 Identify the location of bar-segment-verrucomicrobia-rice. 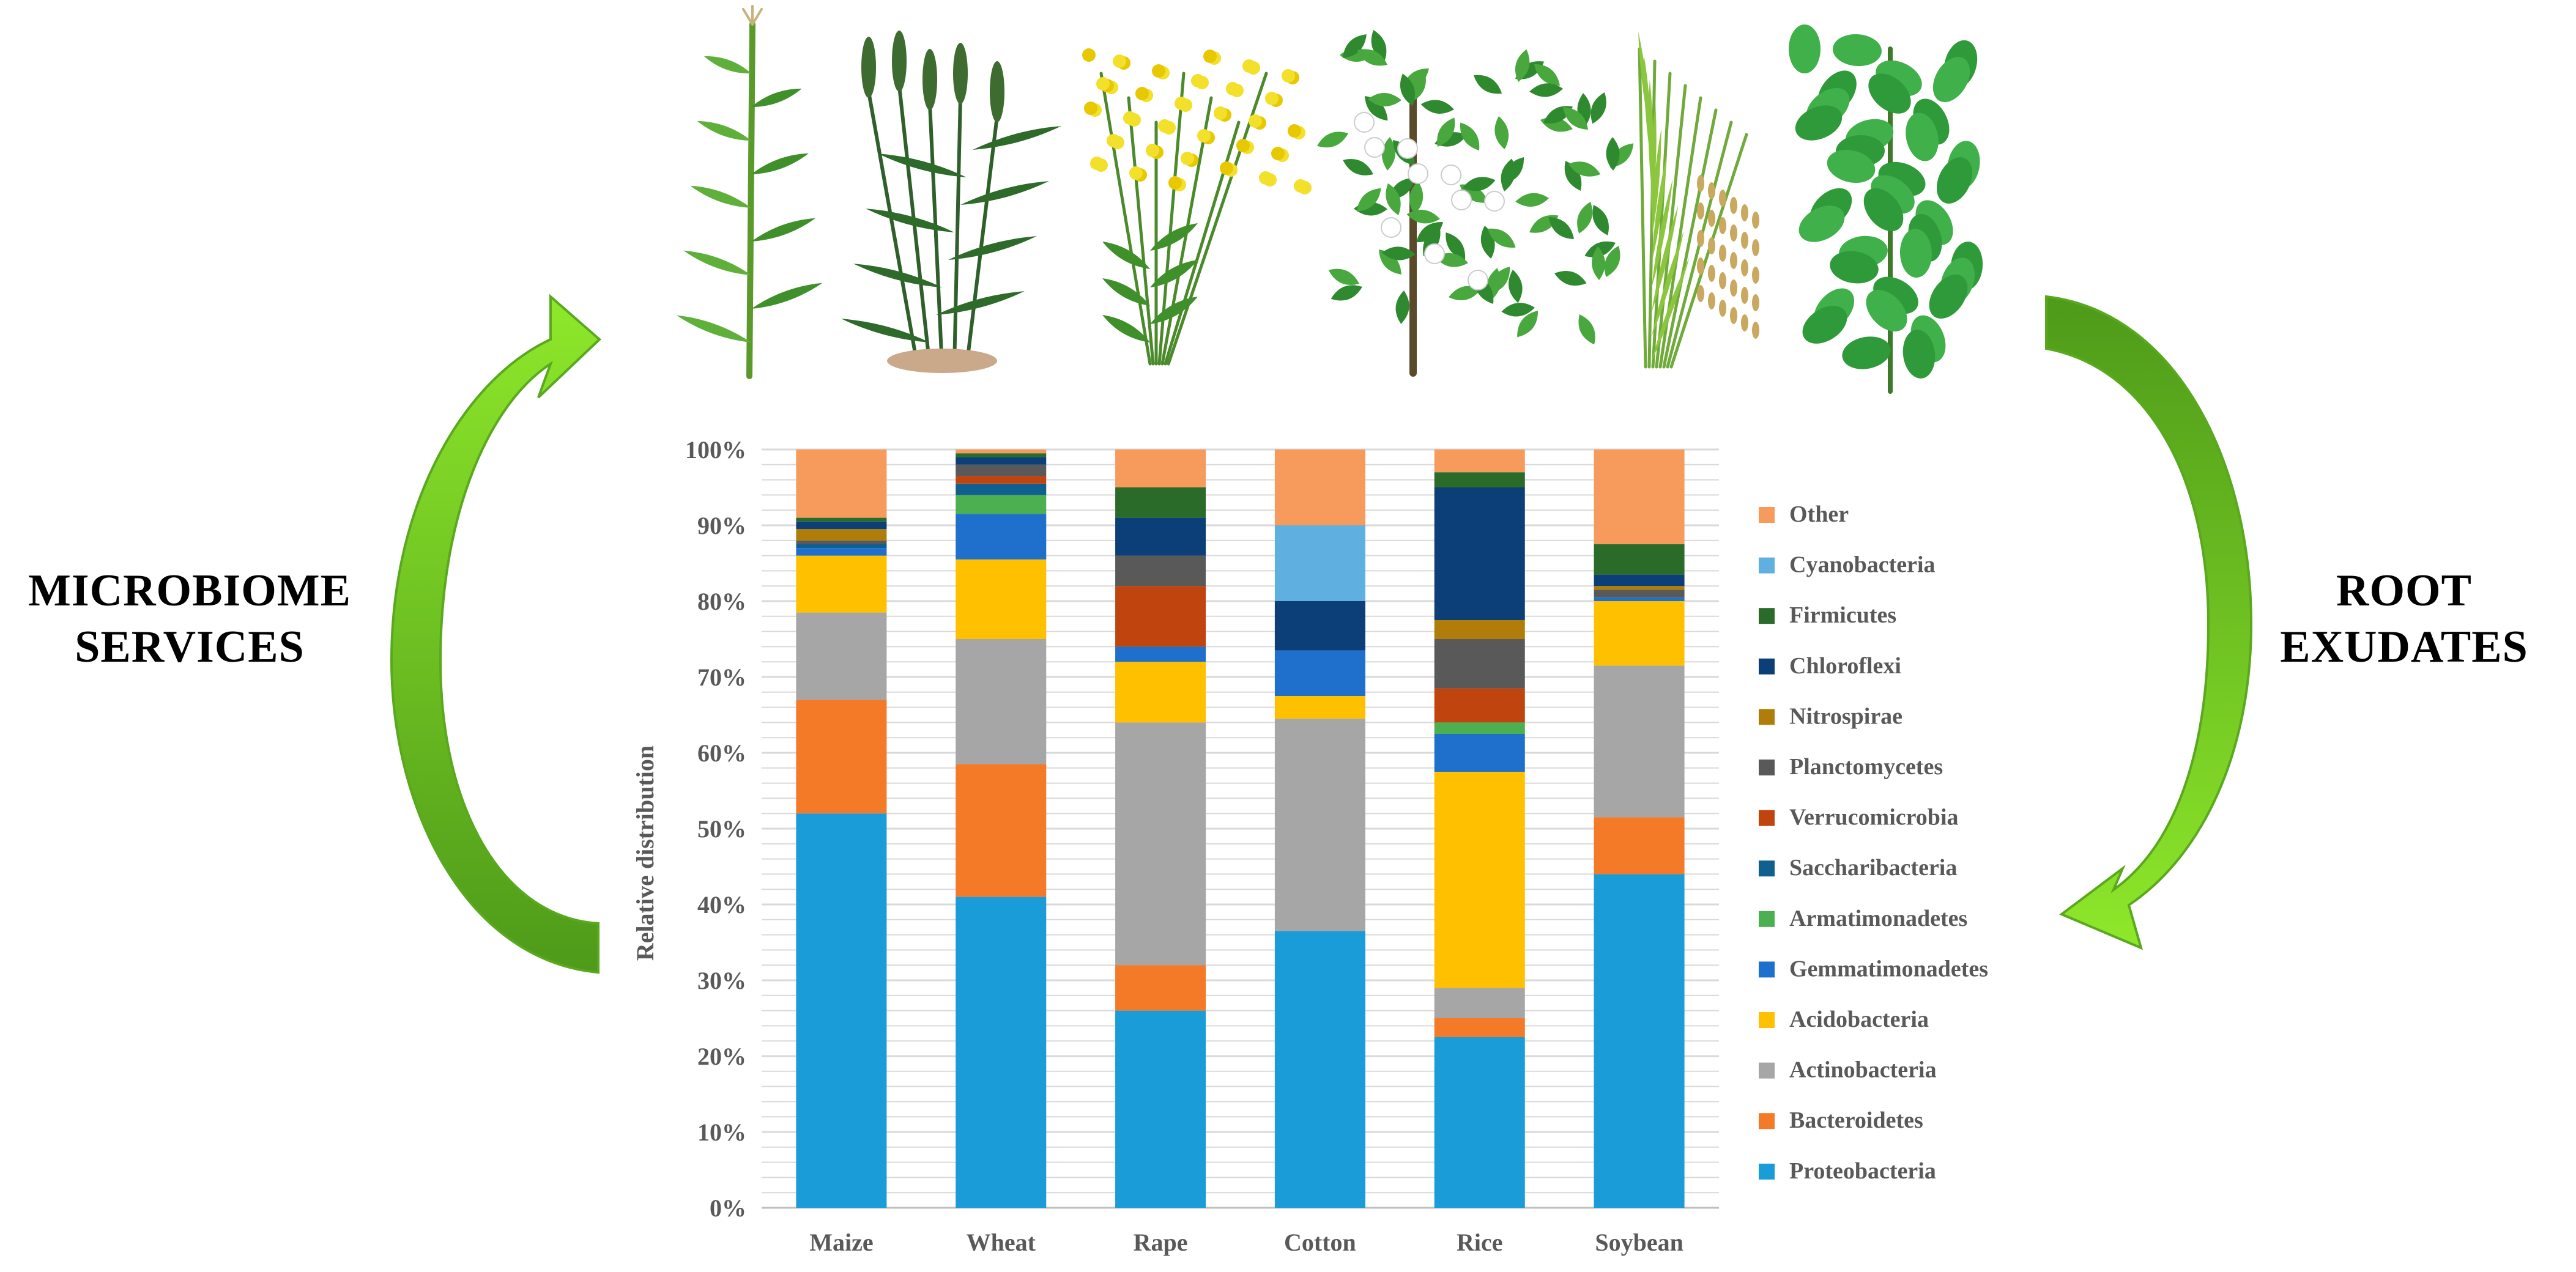
(1479, 705).